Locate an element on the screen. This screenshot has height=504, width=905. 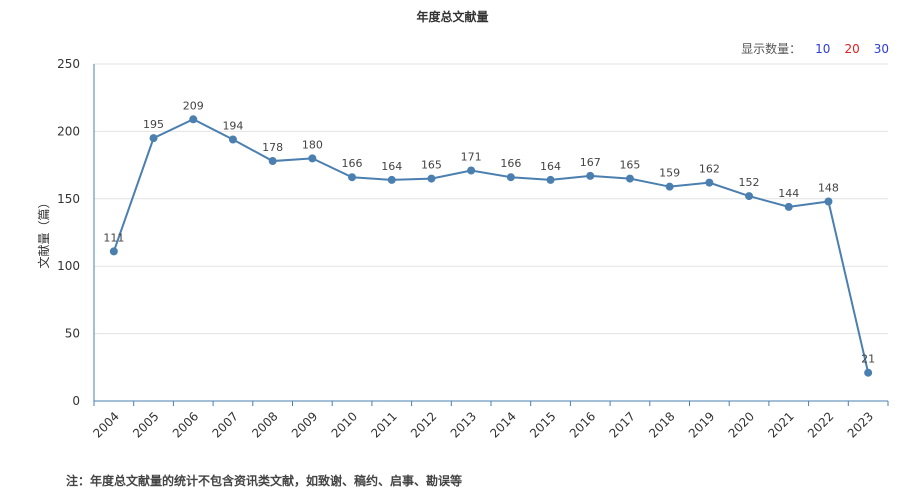
y-tick-label: 150 is located at coordinates (68, 199).